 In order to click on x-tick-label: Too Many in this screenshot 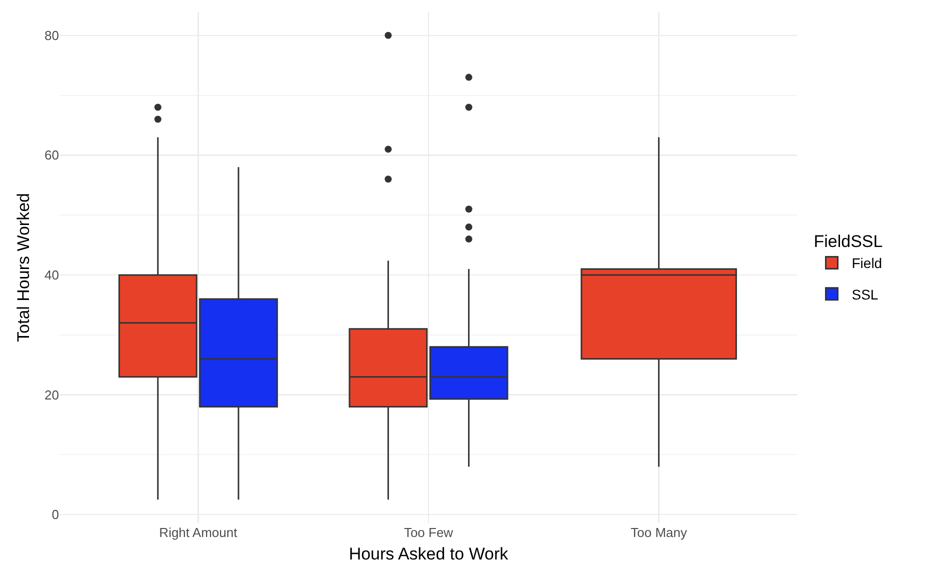, I will do `click(659, 532)`.